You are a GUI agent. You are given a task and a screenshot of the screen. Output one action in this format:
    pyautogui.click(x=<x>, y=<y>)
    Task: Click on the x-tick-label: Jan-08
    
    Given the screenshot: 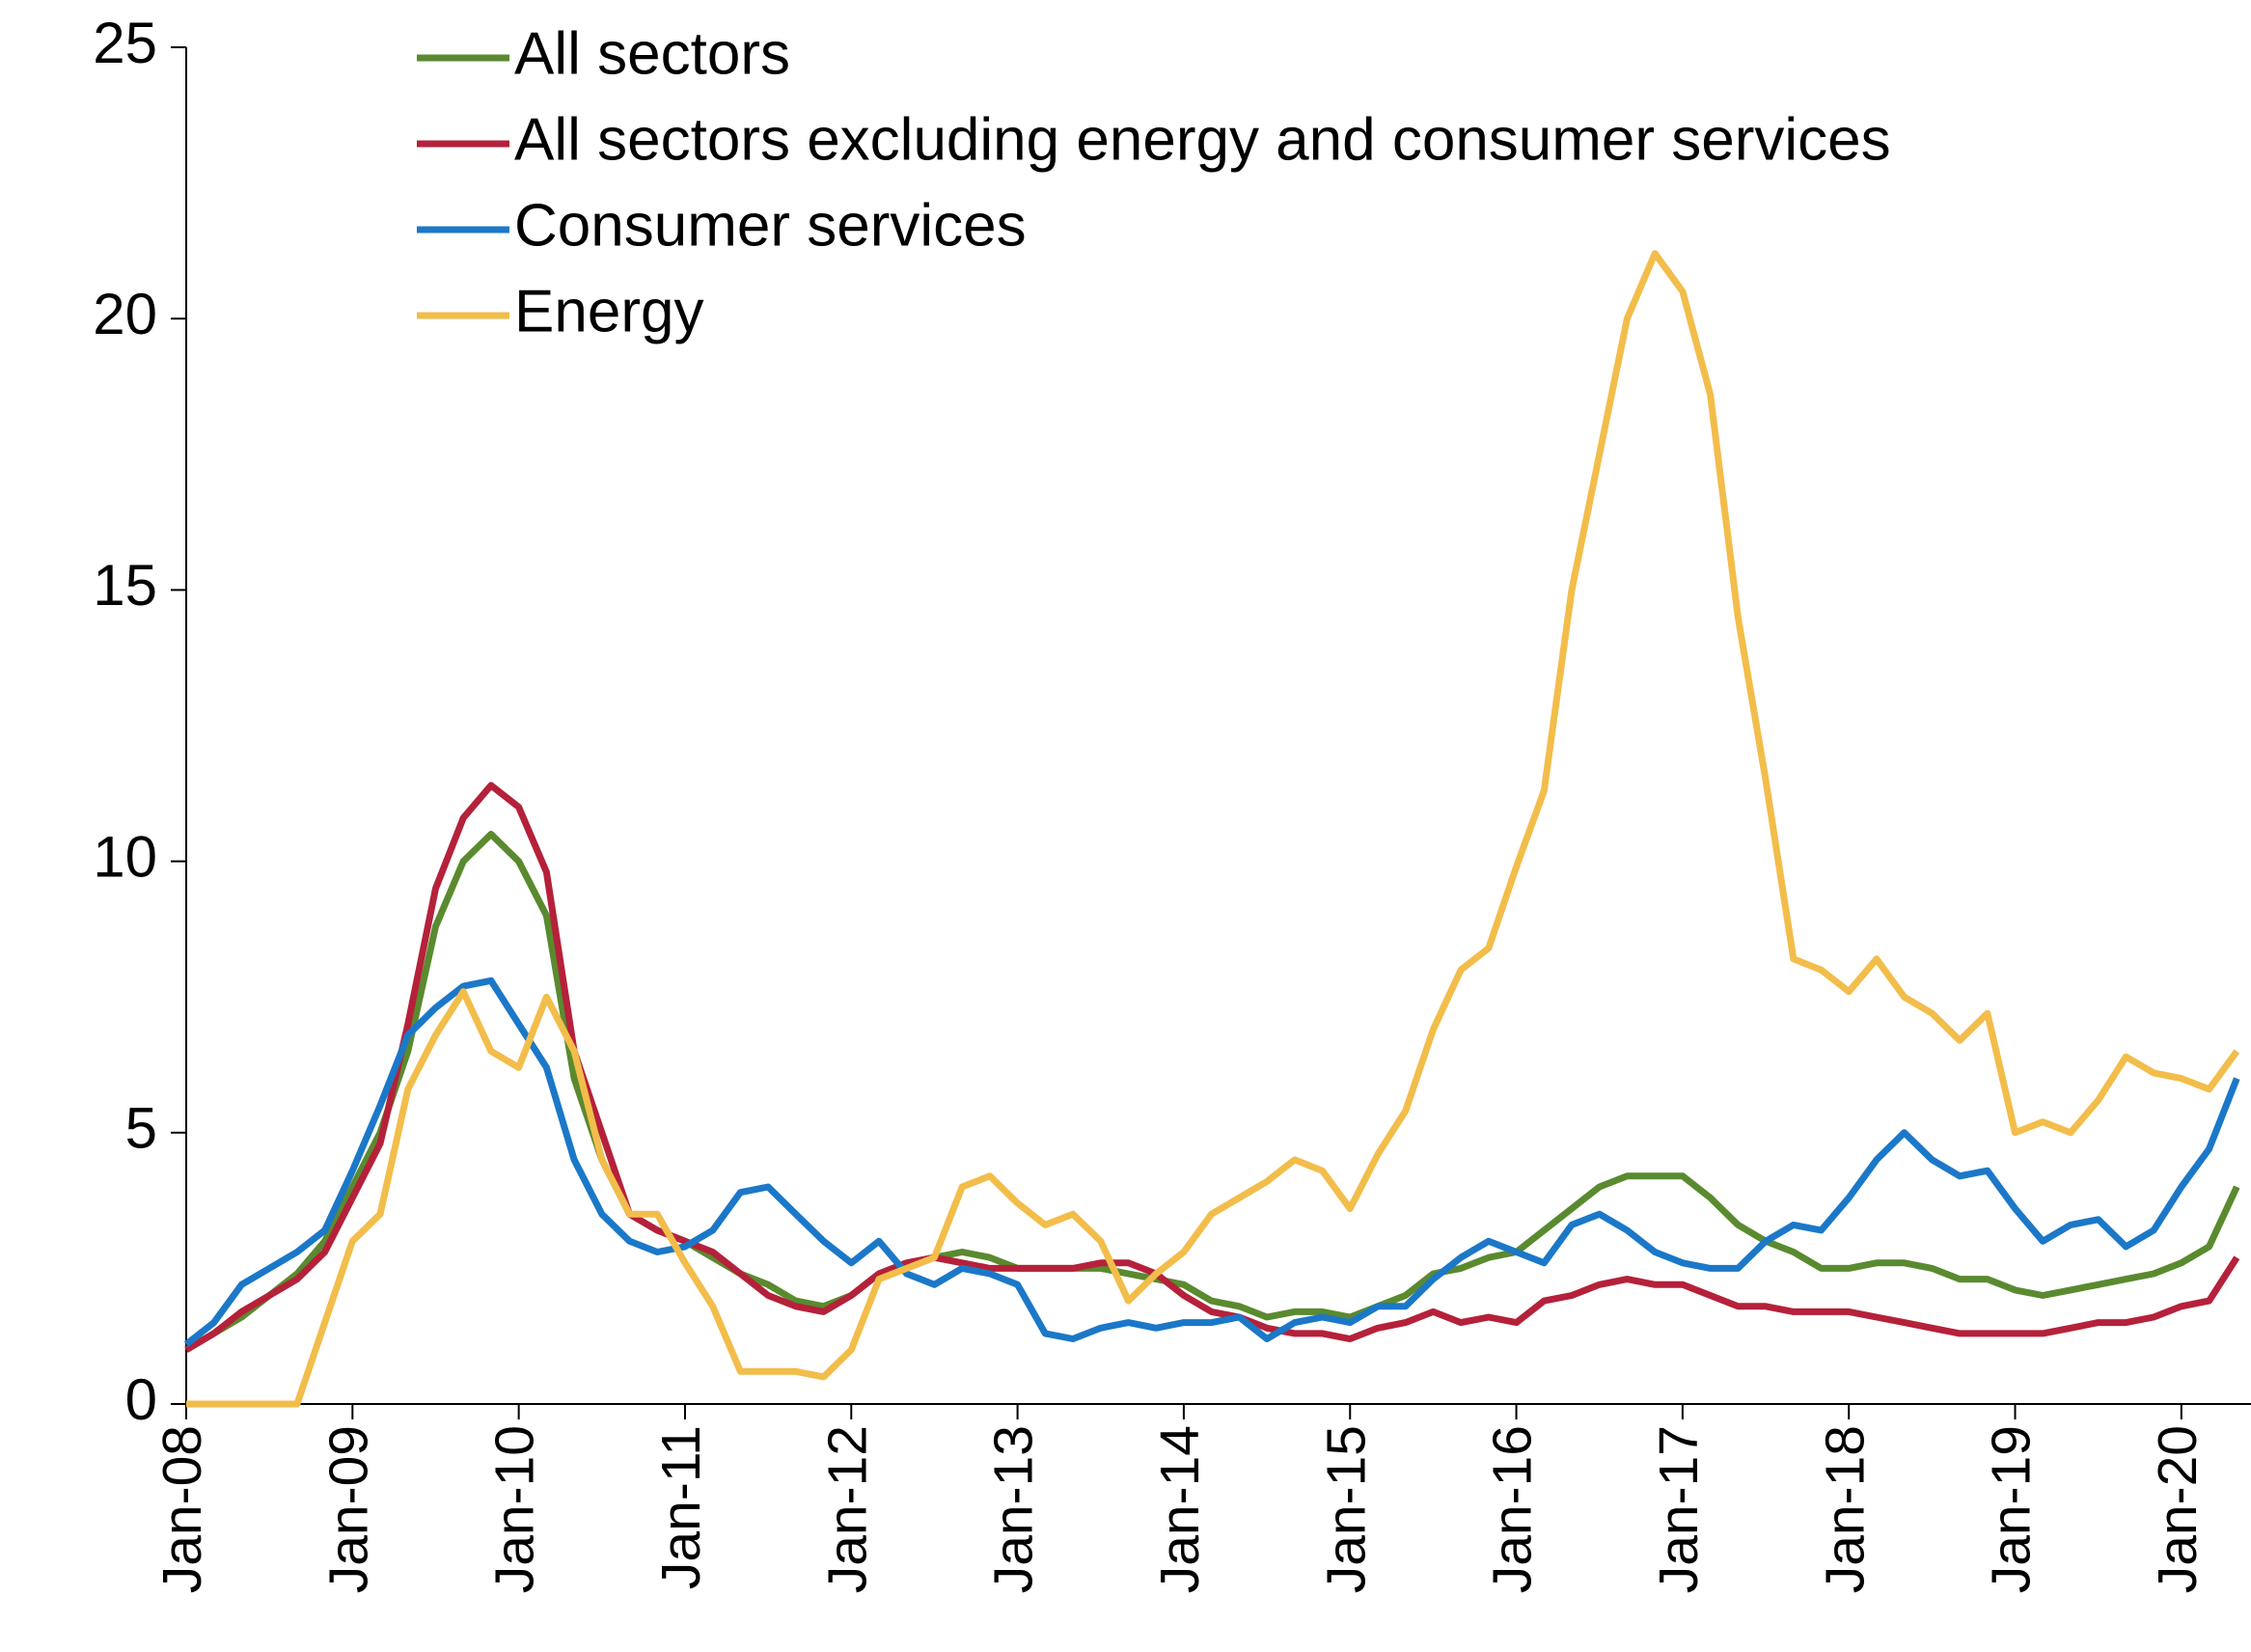 What is the action you would take?
    pyautogui.click(x=182, y=1509)
    